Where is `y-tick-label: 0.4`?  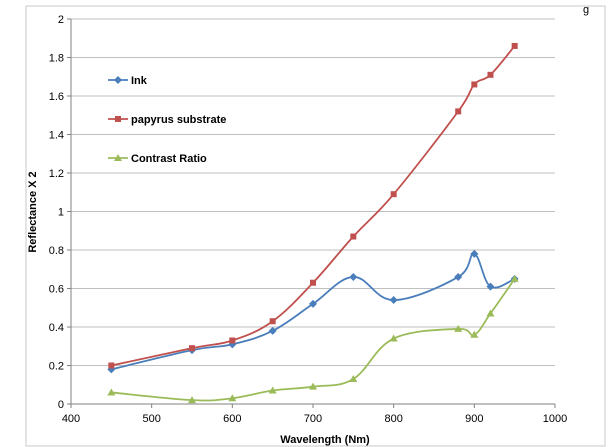
y-tick-label: 0.4 is located at coordinates (56, 328).